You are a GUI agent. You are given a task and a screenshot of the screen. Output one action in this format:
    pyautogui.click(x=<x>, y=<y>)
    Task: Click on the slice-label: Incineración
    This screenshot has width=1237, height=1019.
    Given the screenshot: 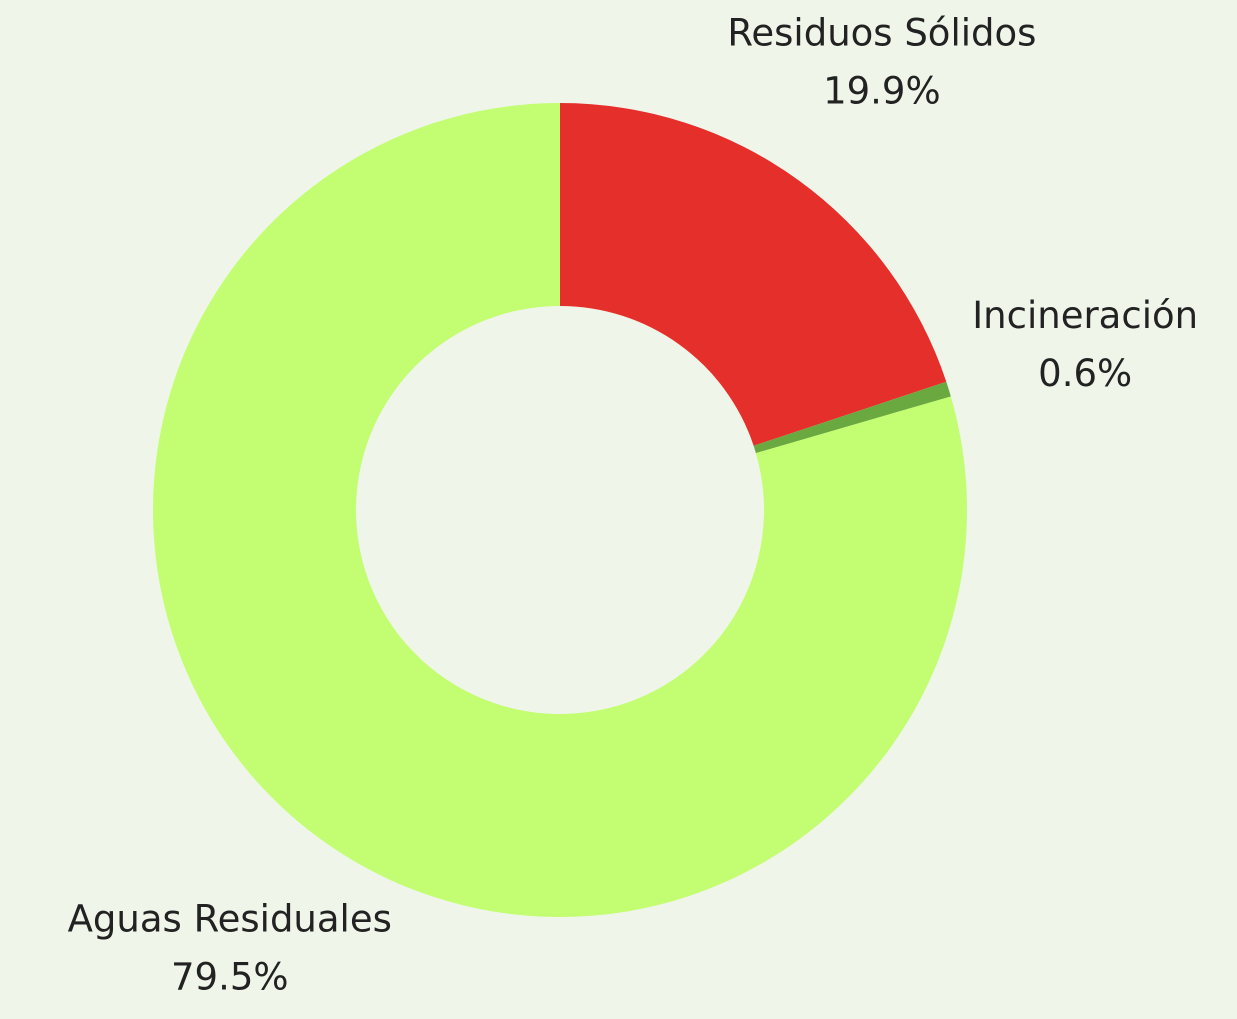 What is the action you would take?
    pyautogui.click(x=1085, y=315)
    